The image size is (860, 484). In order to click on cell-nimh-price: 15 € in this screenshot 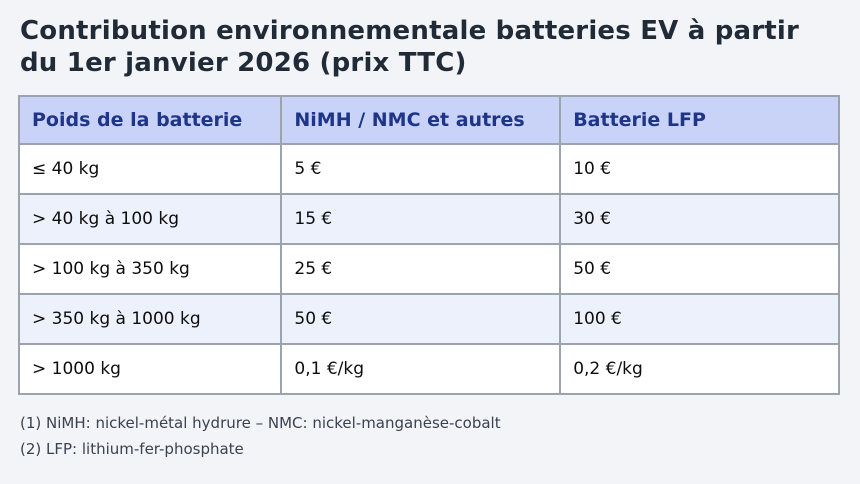, I will do `click(421, 219)`.